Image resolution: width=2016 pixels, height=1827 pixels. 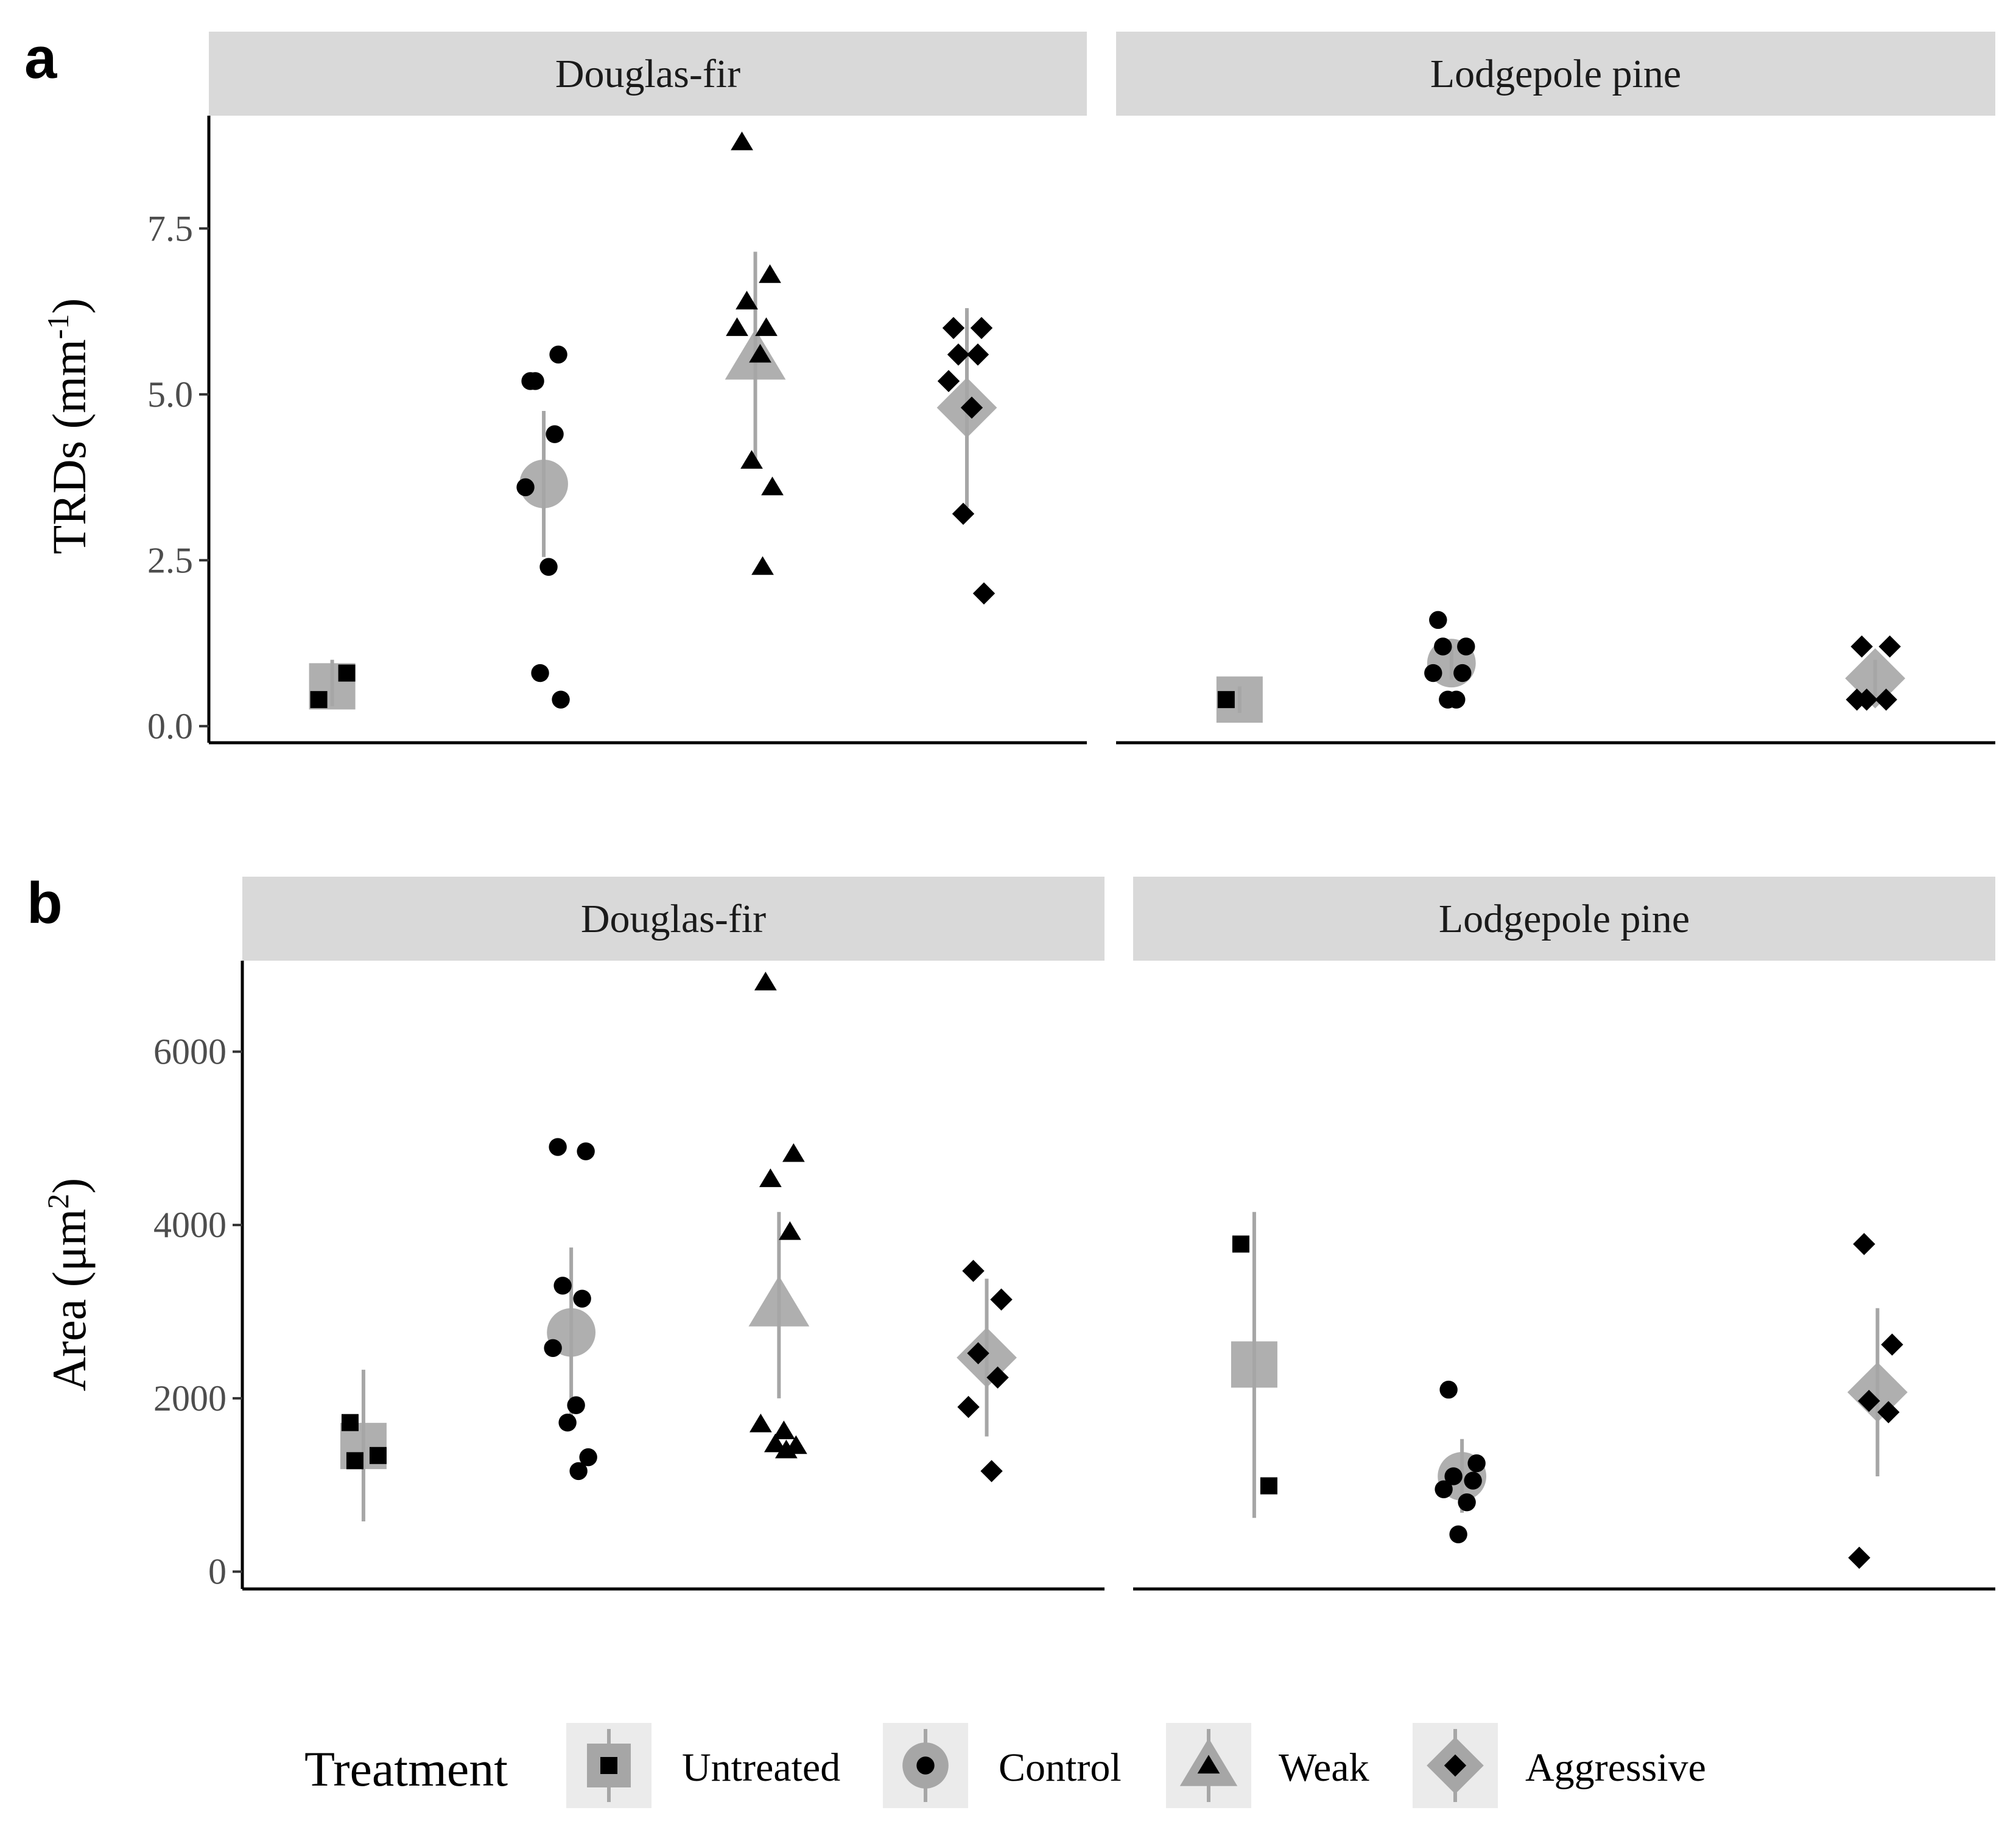 I want to click on legend-label: Weak, so click(x=1324, y=1768).